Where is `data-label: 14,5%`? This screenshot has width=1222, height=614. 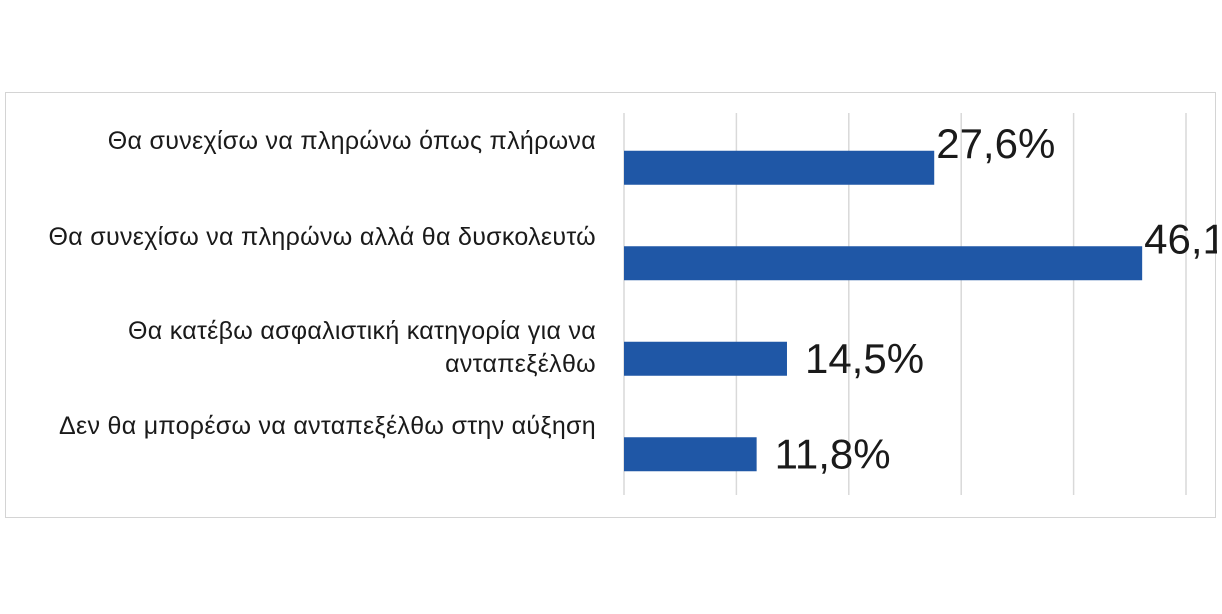
data-label: 14,5% is located at coordinates (864, 358).